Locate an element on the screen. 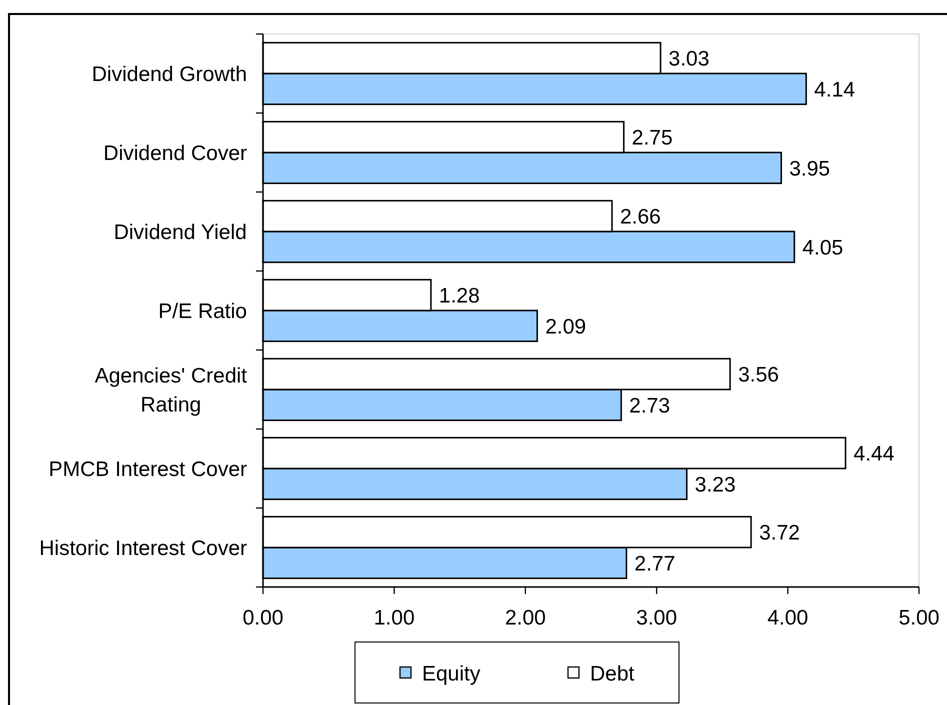 This screenshot has width=947, height=705. data-label: 4.14 is located at coordinates (835, 90).